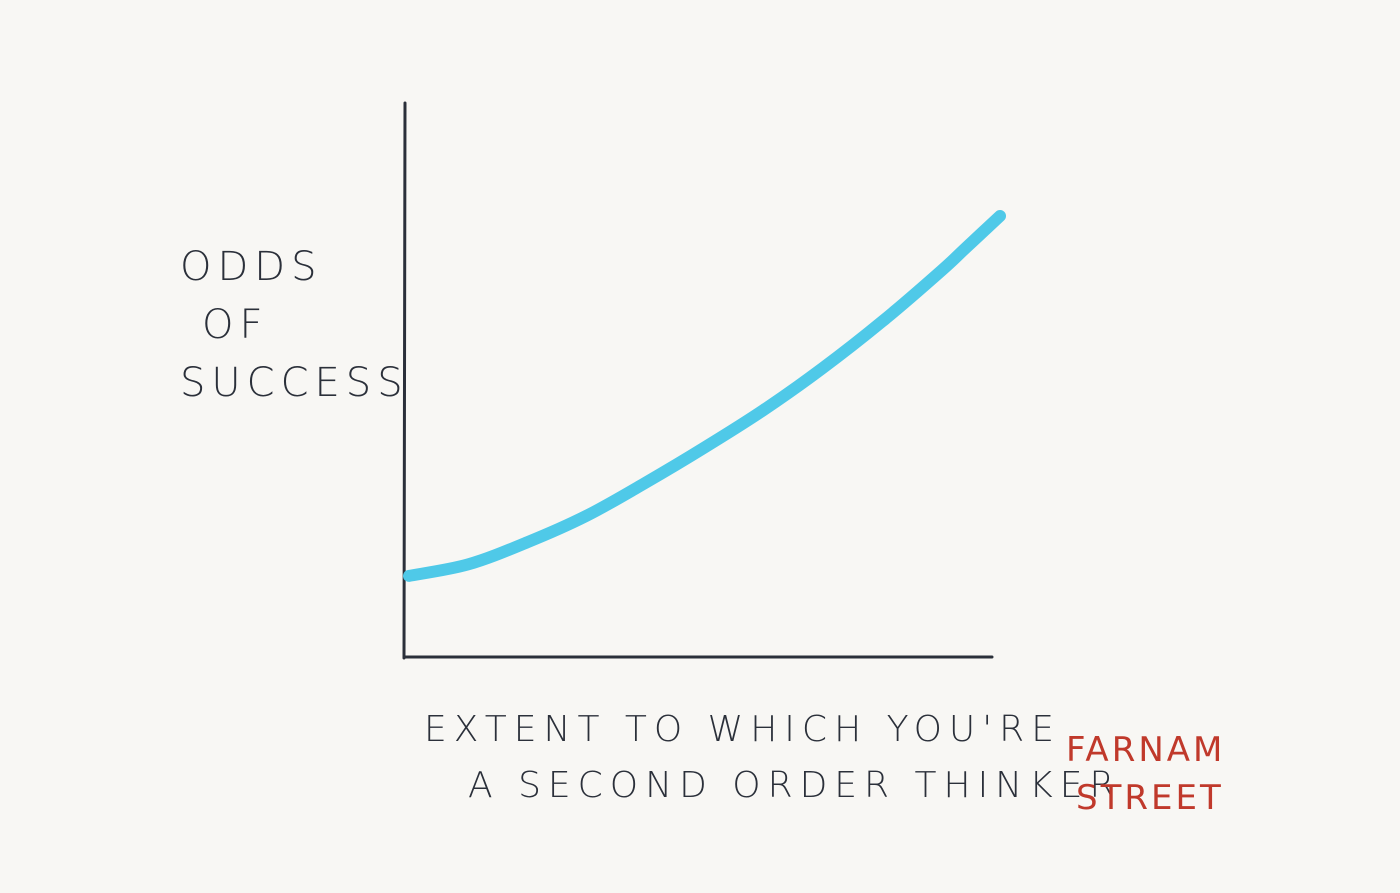 The width and height of the screenshot is (1400, 893). Describe the element at coordinates (1166, 774) in the screenshot. I see `brand-logo: FARNAM STREET` at that location.